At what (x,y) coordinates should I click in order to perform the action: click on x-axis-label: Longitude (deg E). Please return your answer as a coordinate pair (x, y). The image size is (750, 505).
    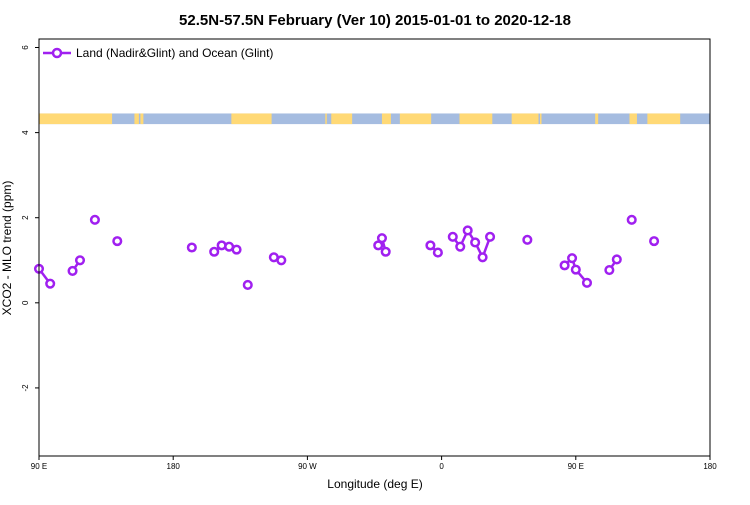
    Looking at the image, I should click on (374, 484).